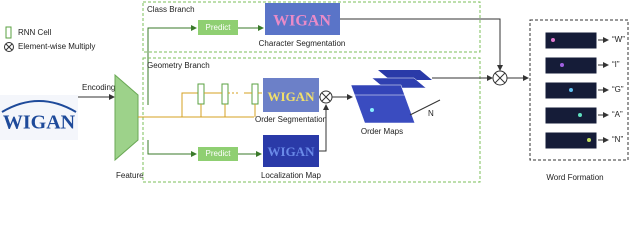  I want to click on input-image, so click(39, 117).